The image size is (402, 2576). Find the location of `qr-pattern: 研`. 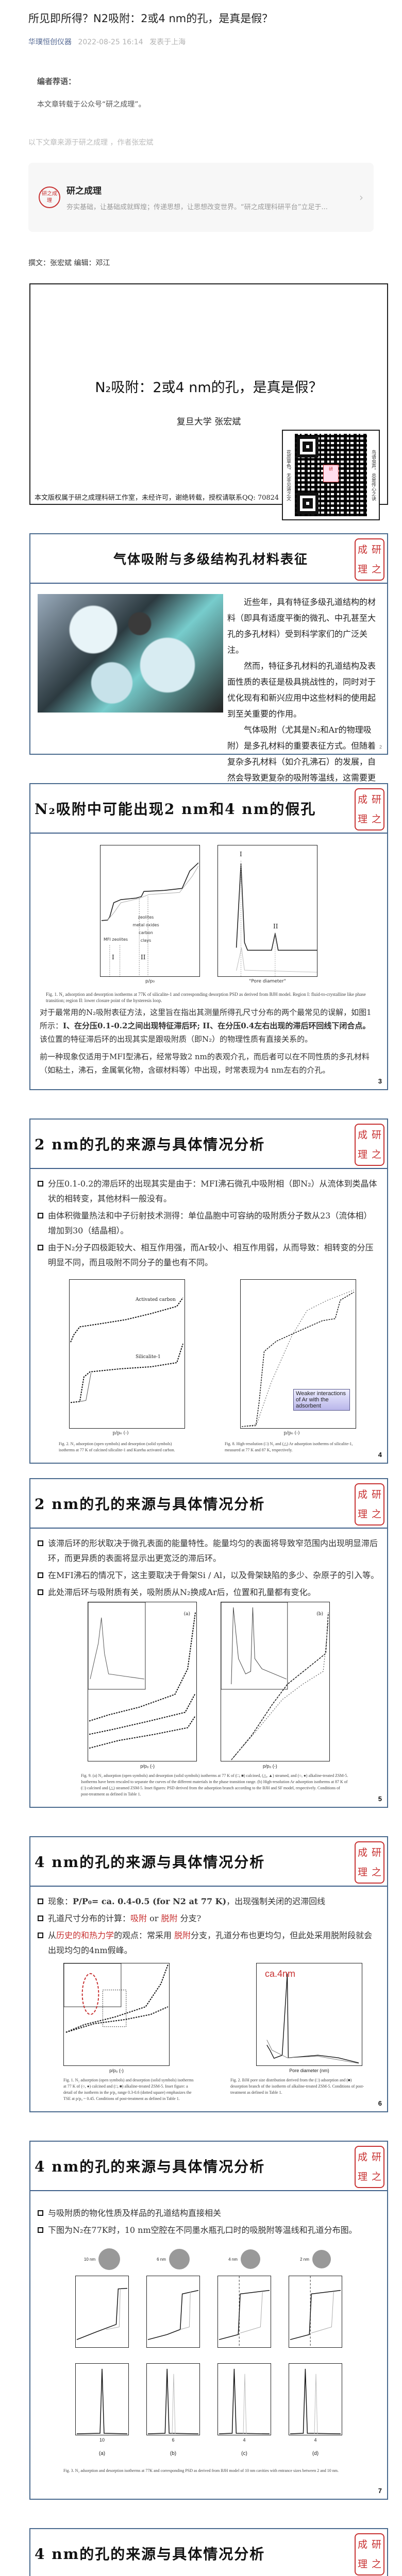

qr-pattern: 研 is located at coordinates (331, 475).